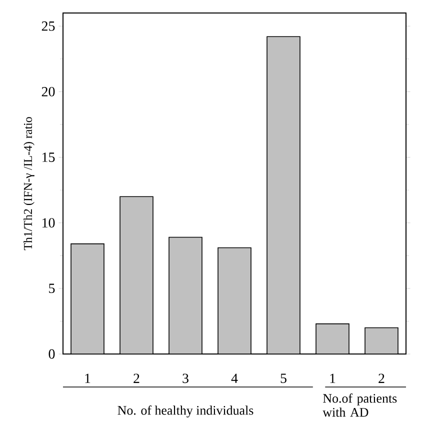 The image size is (443, 434). I want to click on y-tick-label: 20, so click(48, 91).